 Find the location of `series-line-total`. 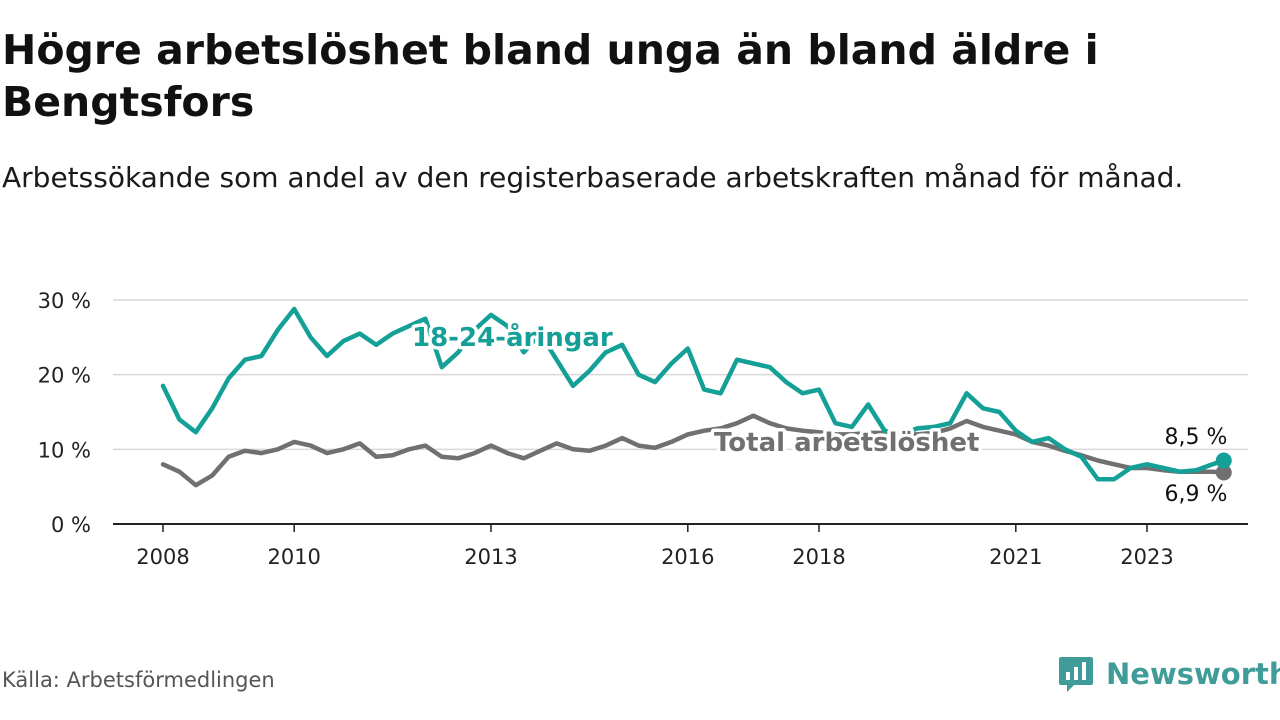

series-line-total is located at coordinates (693, 450).